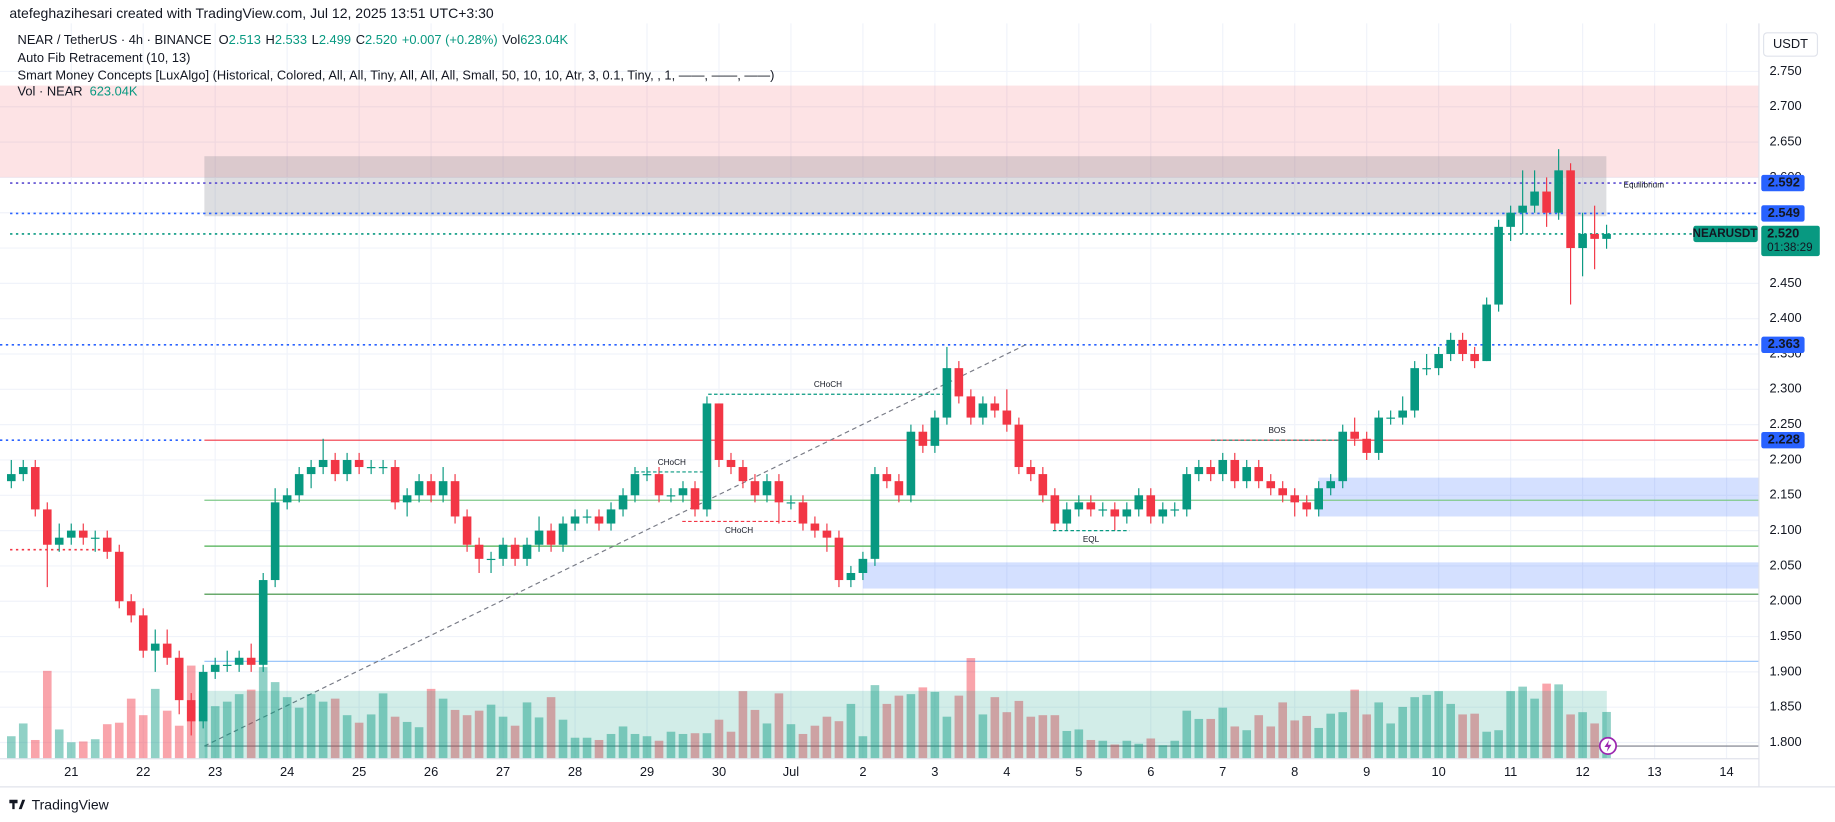 The image size is (1835, 822). I want to click on currency-box, so click(1791, 44).